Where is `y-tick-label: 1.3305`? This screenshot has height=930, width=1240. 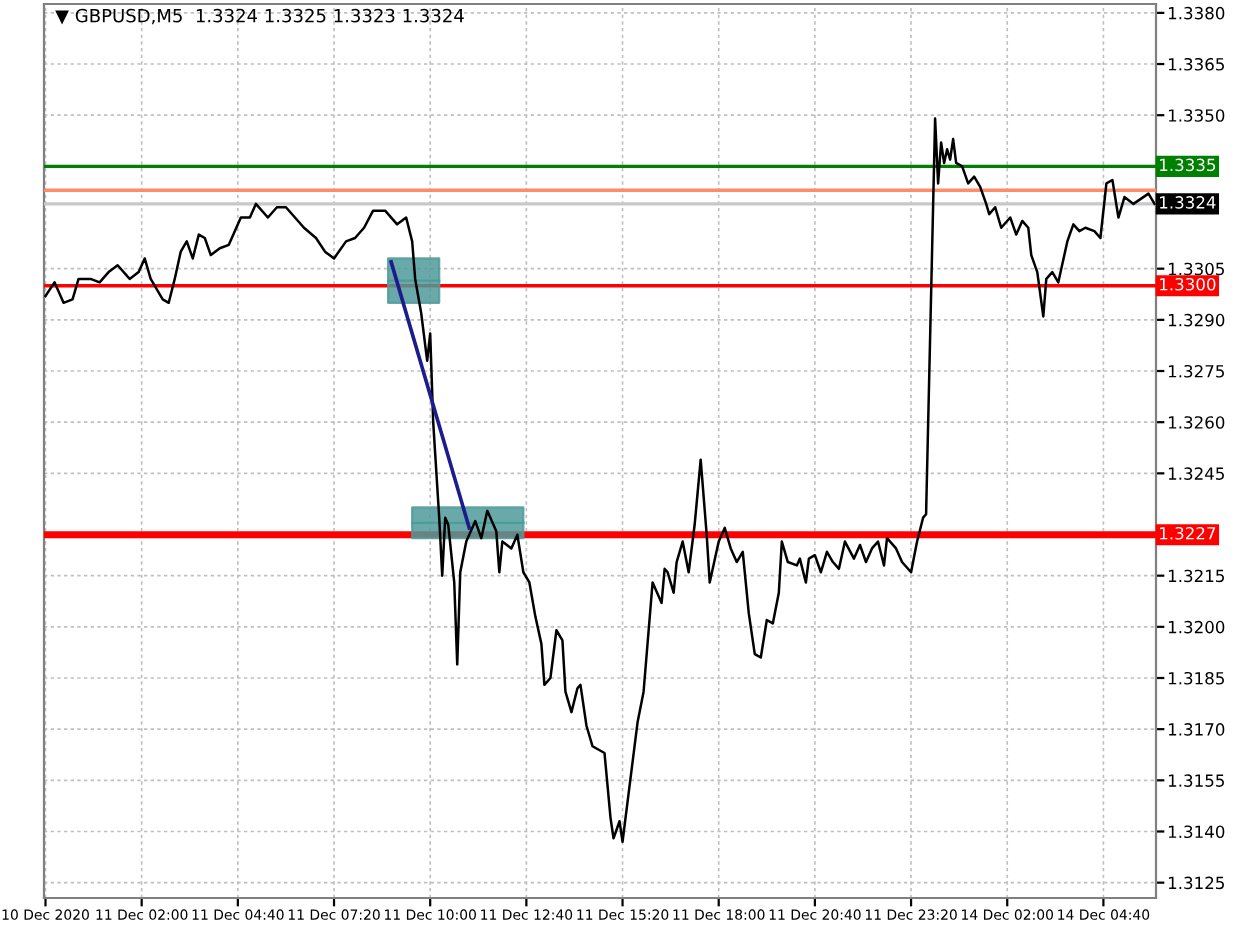 y-tick-label: 1.3305 is located at coordinates (1196, 269).